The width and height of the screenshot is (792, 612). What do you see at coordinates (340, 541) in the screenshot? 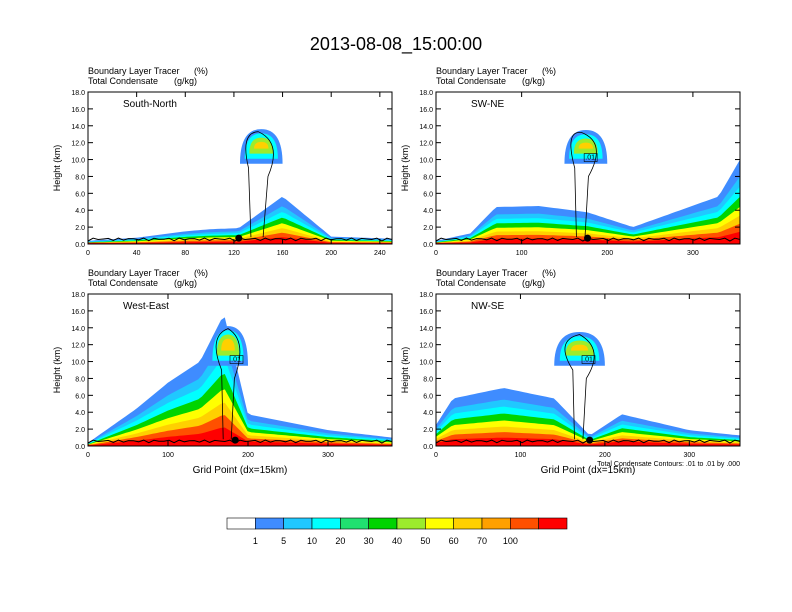
I see `colorbar-level: 20` at bounding box center [340, 541].